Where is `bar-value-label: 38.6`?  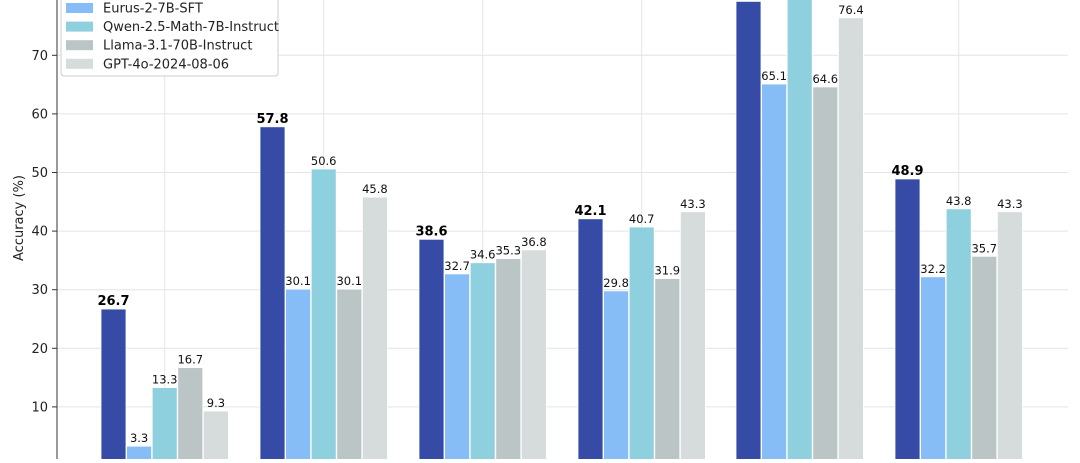
bar-value-label: 38.6 is located at coordinates (431, 231).